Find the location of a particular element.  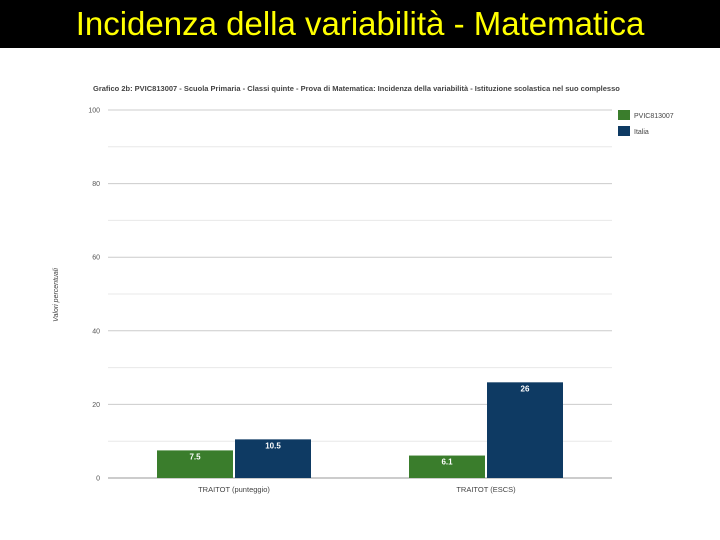

slide-title: Incidenza della variabilità - Matematica is located at coordinates (360, 23).